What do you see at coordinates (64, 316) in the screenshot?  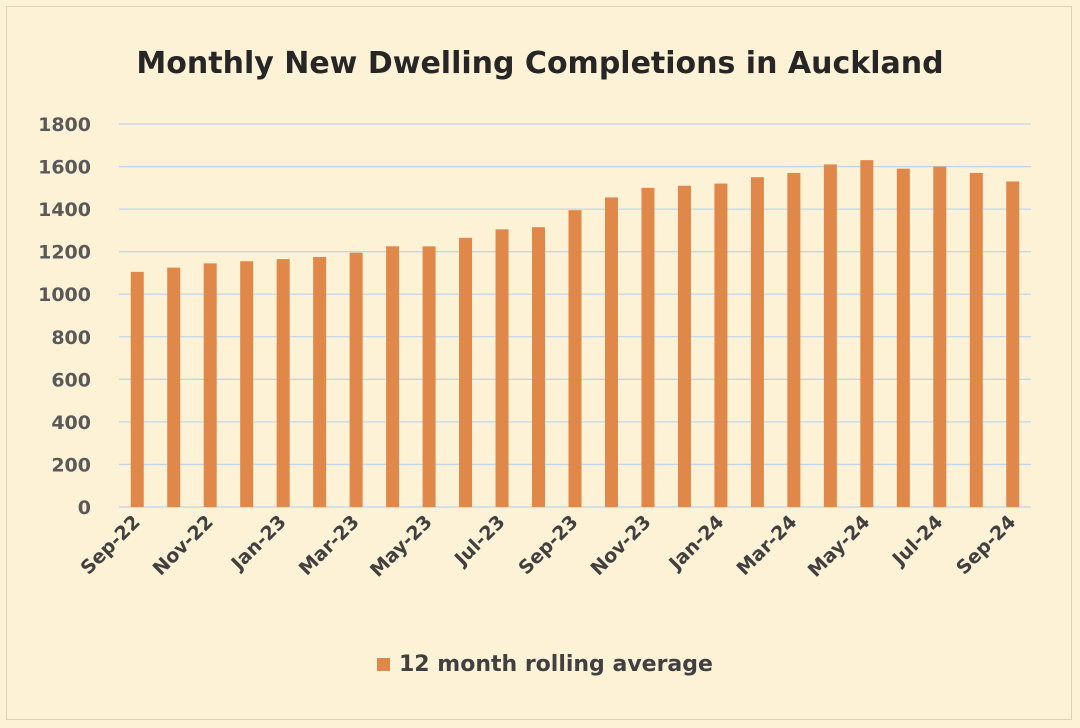 I see `y-axis-tick-labels: 0 200 400 600 800 1000 1200 1400 1600 1800` at bounding box center [64, 316].